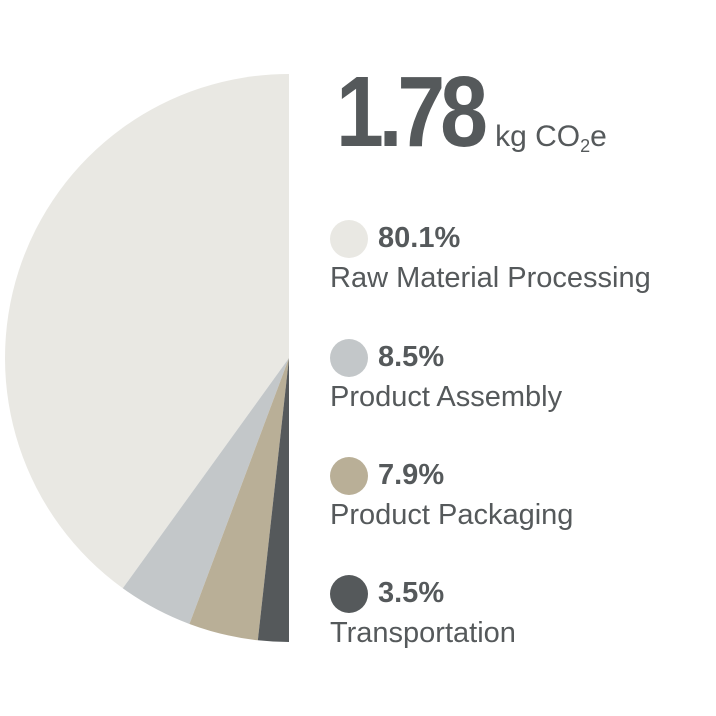  What do you see at coordinates (411, 475) in the screenshot?
I see `legend-percent: 7.9%` at bounding box center [411, 475].